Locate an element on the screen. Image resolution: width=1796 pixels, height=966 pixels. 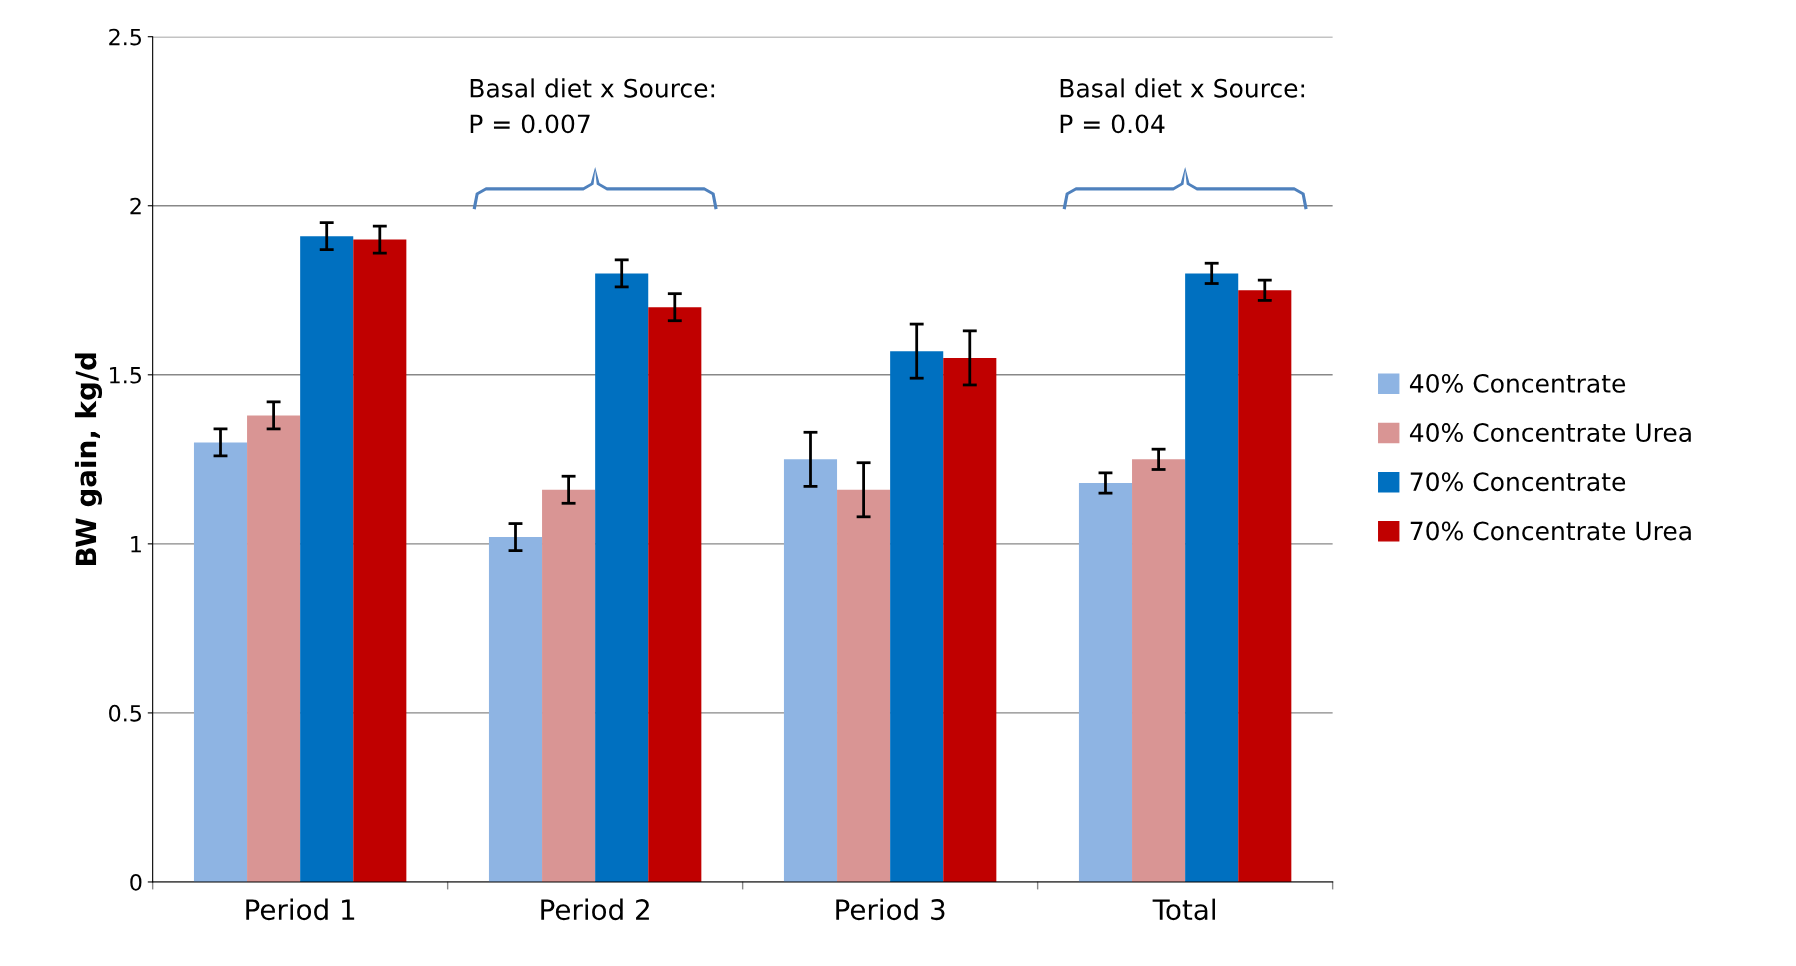
y-tick-label: 1 is located at coordinates (136, 544).